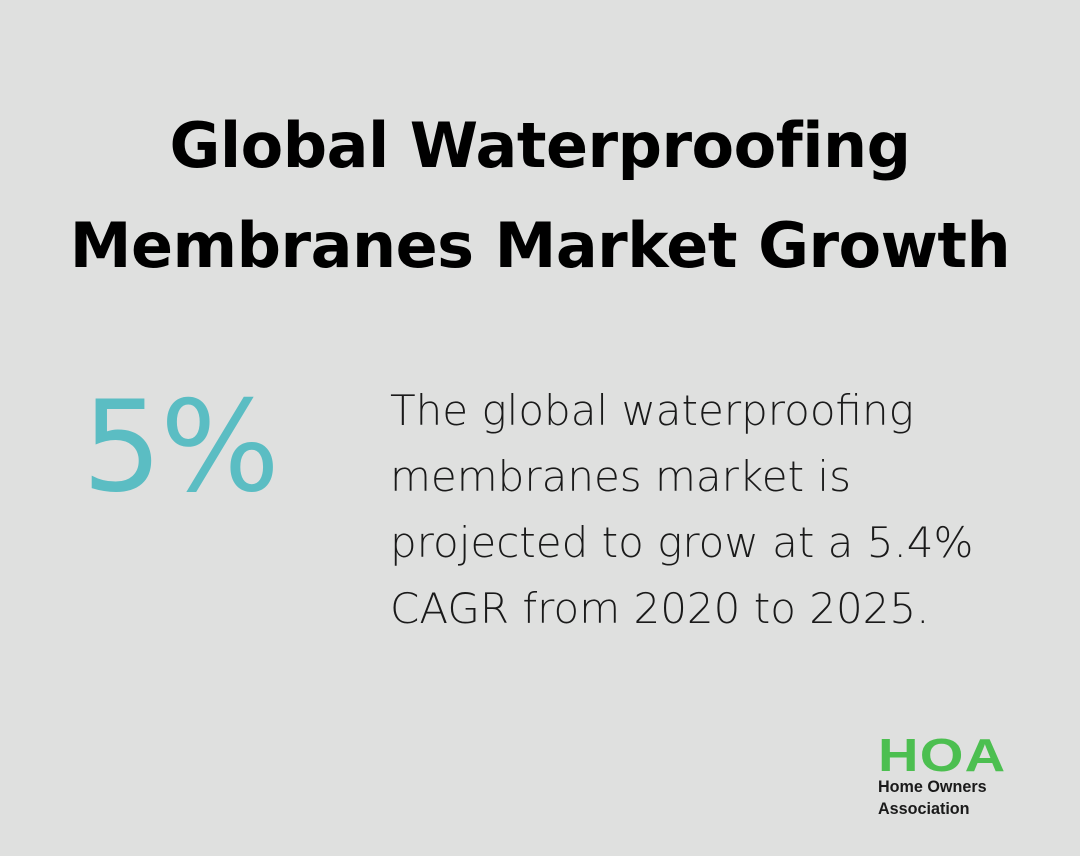 The width and height of the screenshot is (1080, 856). I want to click on title-line-2: Membranes Market Growth, so click(540, 245).